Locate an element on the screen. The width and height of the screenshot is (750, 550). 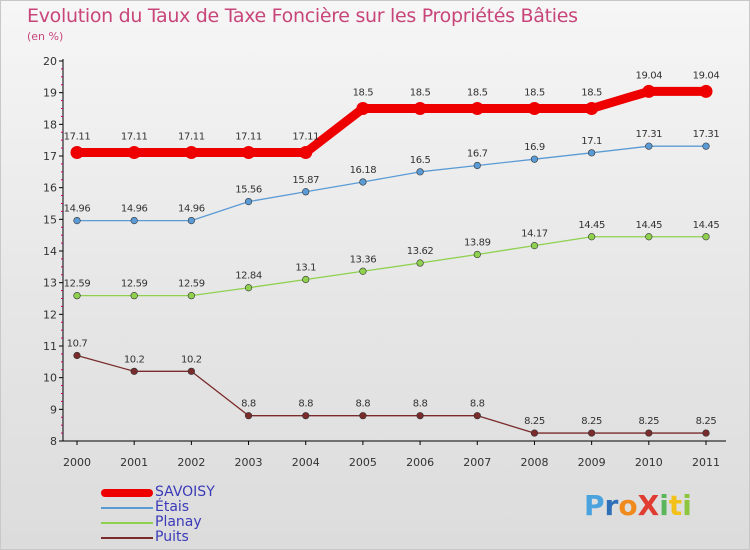
x-tick-label: 2001 is located at coordinates (134, 462).